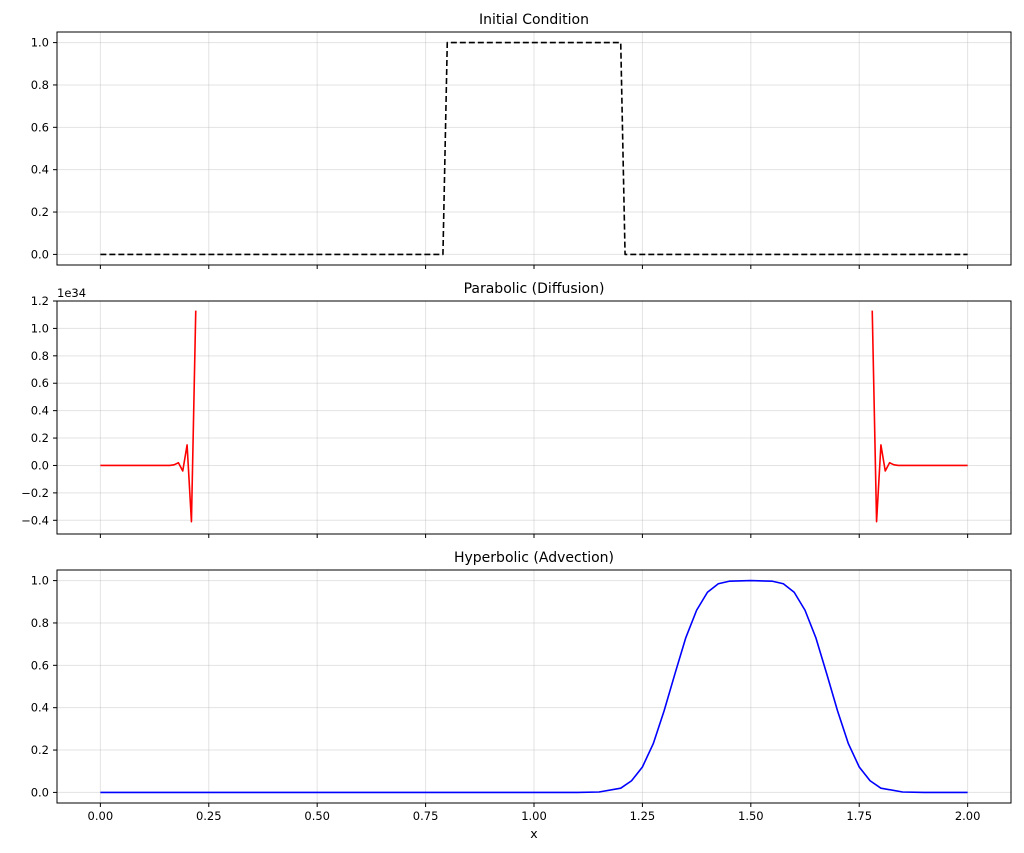 Image resolution: width=1024 pixels, height=853 pixels. I want to click on panel-title: Initial Condition, so click(534, 20).